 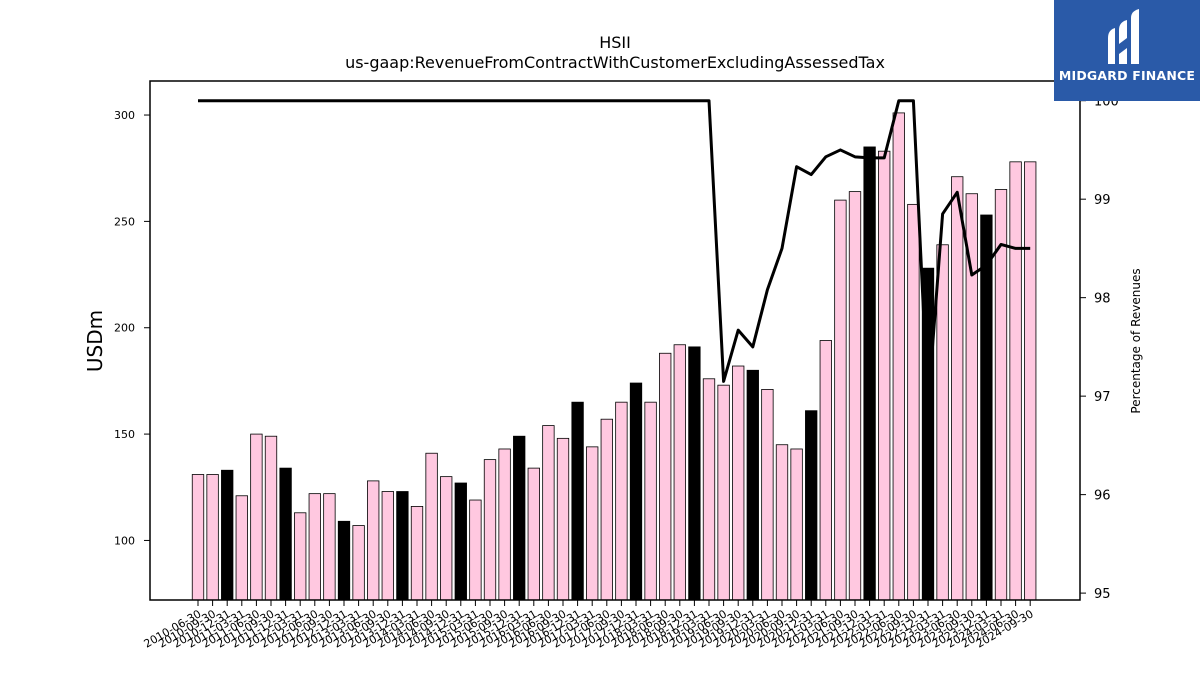 What do you see at coordinates (124, 328) in the screenshot?
I see `y-tick-label: 200` at bounding box center [124, 328].